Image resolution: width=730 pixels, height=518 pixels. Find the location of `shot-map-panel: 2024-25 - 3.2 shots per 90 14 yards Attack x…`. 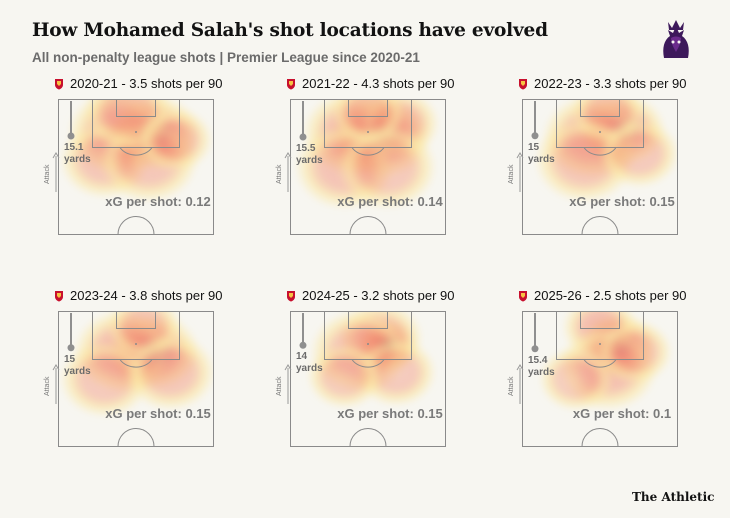

shot-map-panel: 2024-25 - 3.2 shots per 90 14 yards Attack x… is located at coordinates (391, 378).